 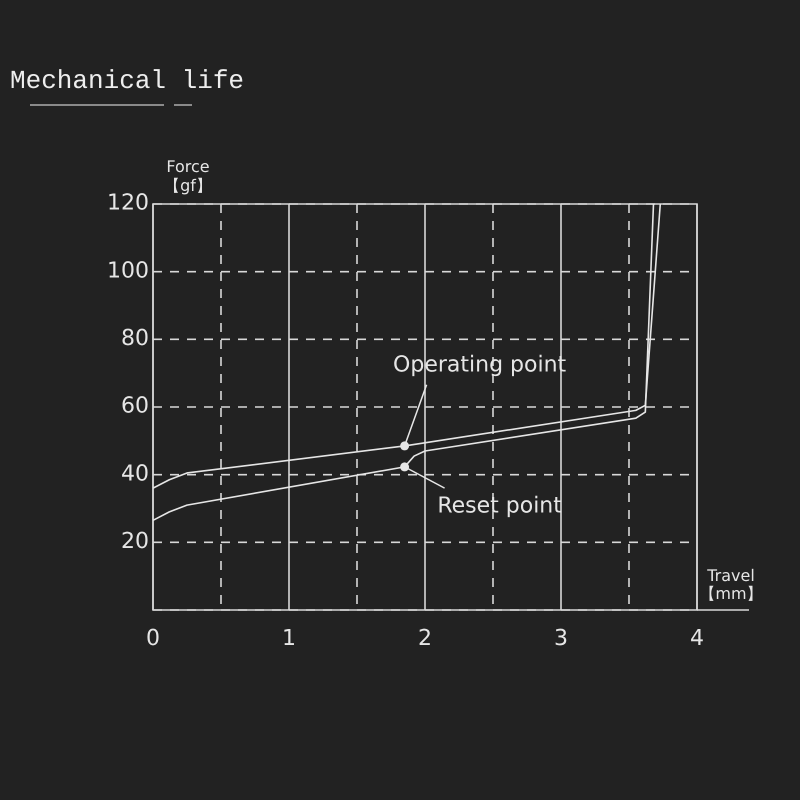 What do you see at coordinates (135, 339) in the screenshot?
I see `y-tick-label: 80` at bounding box center [135, 339].